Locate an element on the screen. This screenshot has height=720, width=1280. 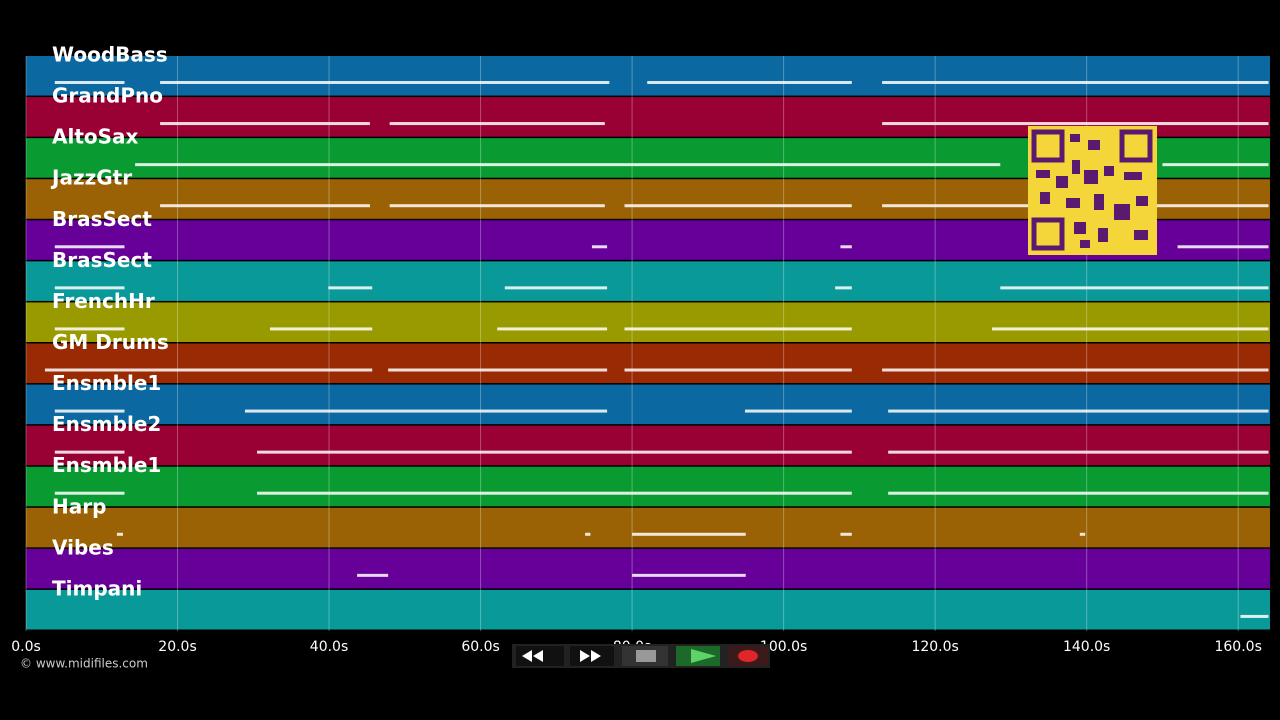
transport-controls is located at coordinates (641, 656).